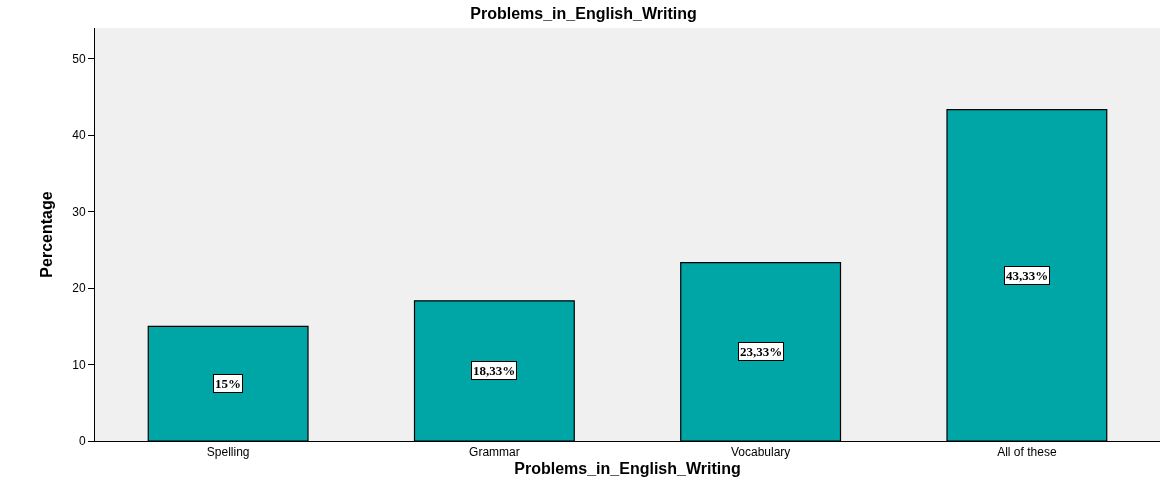 This screenshot has width=1167, height=489. I want to click on y-tick-label: 0, so click(82, 441).